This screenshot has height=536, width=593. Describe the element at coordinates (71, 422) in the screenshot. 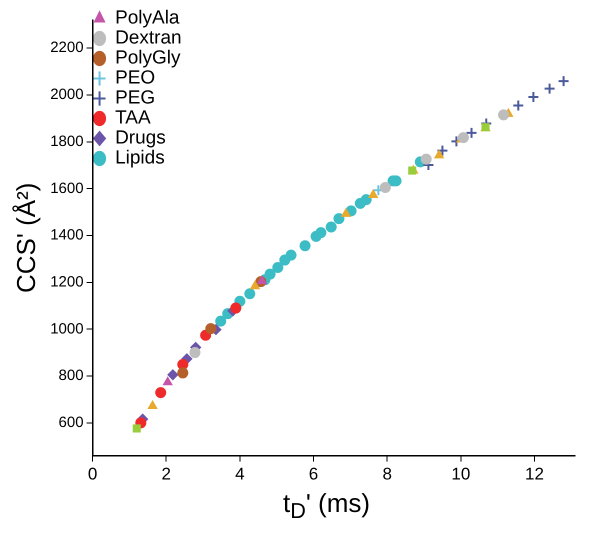

I see `y-tick-label: 600` at that location.